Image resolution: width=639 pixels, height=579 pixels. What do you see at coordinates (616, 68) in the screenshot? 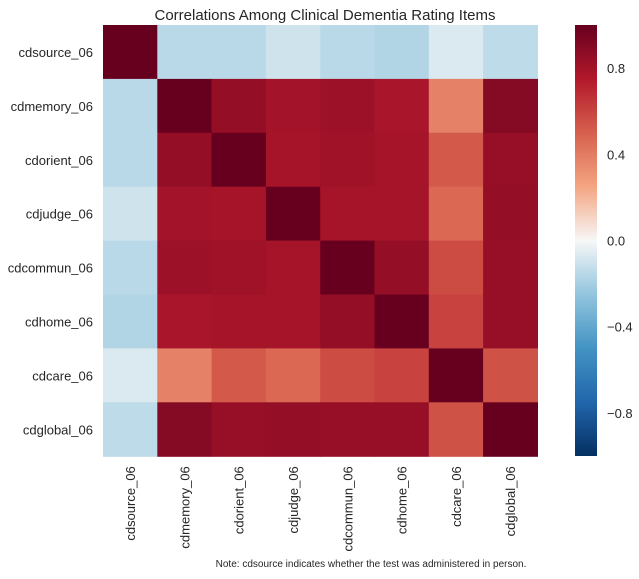
I see `colorbar-tick-label: 0.8` at bounding box center [616, 68].